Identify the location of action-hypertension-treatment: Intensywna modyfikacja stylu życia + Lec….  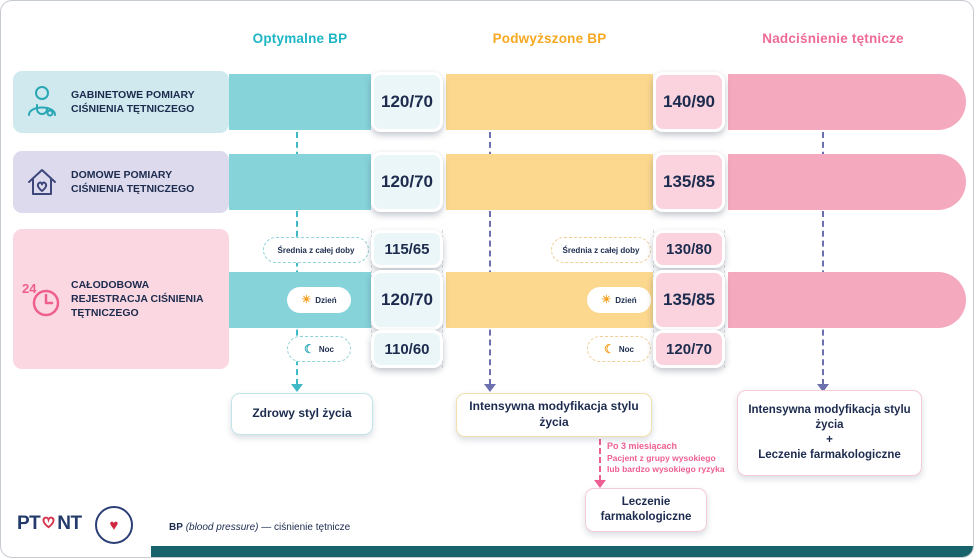
(829, 433).